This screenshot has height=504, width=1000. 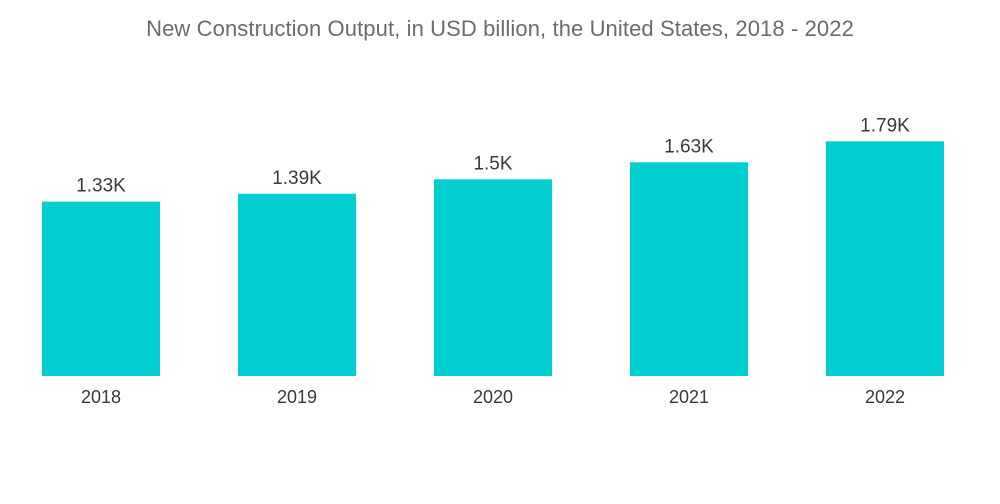 What do you see at coordinates (885, 258) in the screenshot?
I see `bar-2022` at bounding box center [885, 258].